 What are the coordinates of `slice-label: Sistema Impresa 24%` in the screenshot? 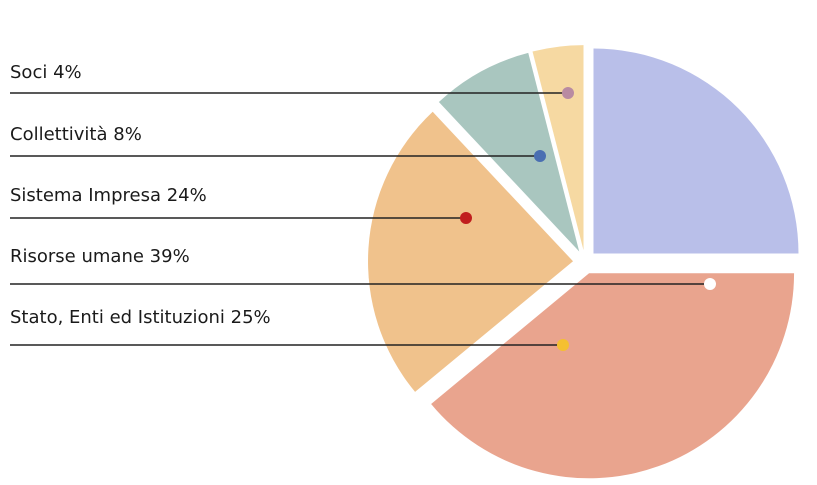 It's located at (108, 195).